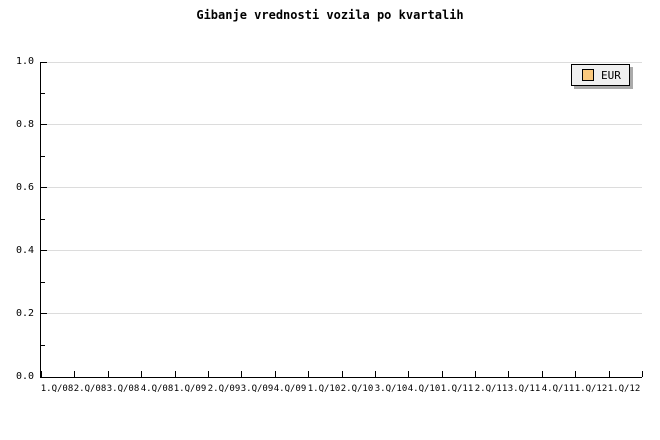 This screenshot has height=440, width=660. Describe the element at coordinates (391, 389) in the screenshot. I see `x-category-label: 3.Q/10` at that location.